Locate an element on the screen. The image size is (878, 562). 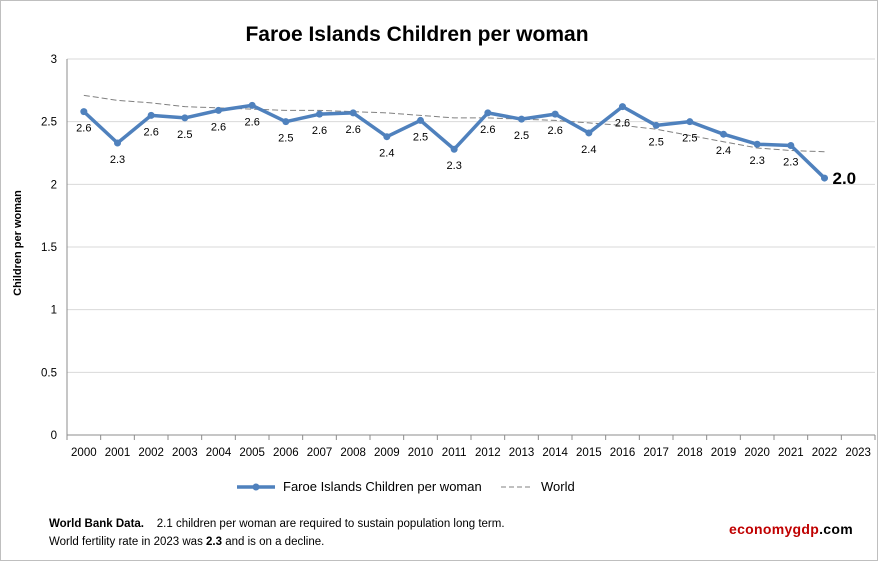
x-tick-label: 2001 is located at coordinates (118, 453).